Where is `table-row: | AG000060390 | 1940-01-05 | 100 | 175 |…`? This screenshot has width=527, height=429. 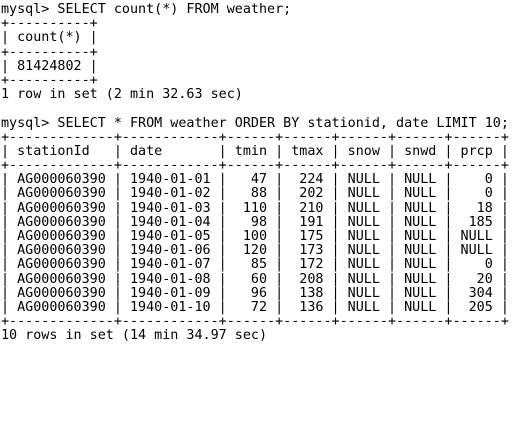 table-row: | AG000060390 | 1940-01-05 | 100 | 175 |… is located at coordinates (255, 236).